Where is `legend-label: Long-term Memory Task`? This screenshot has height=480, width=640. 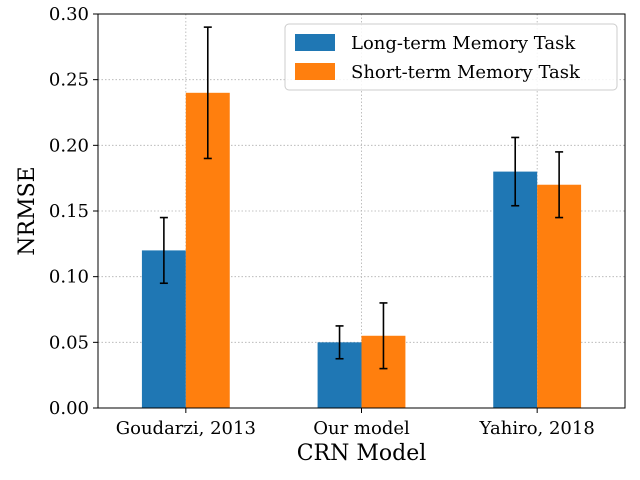 legend-label: Long-term Memory Task is located at coordinates (463, 43).